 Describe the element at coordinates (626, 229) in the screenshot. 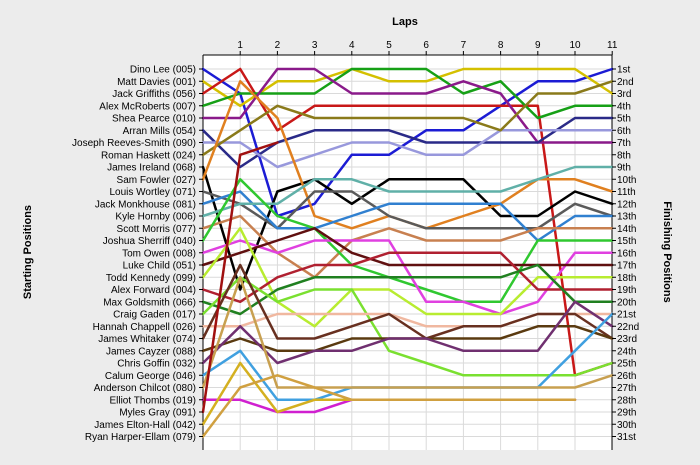

I see `finishing-position-label: 14th` at that location.